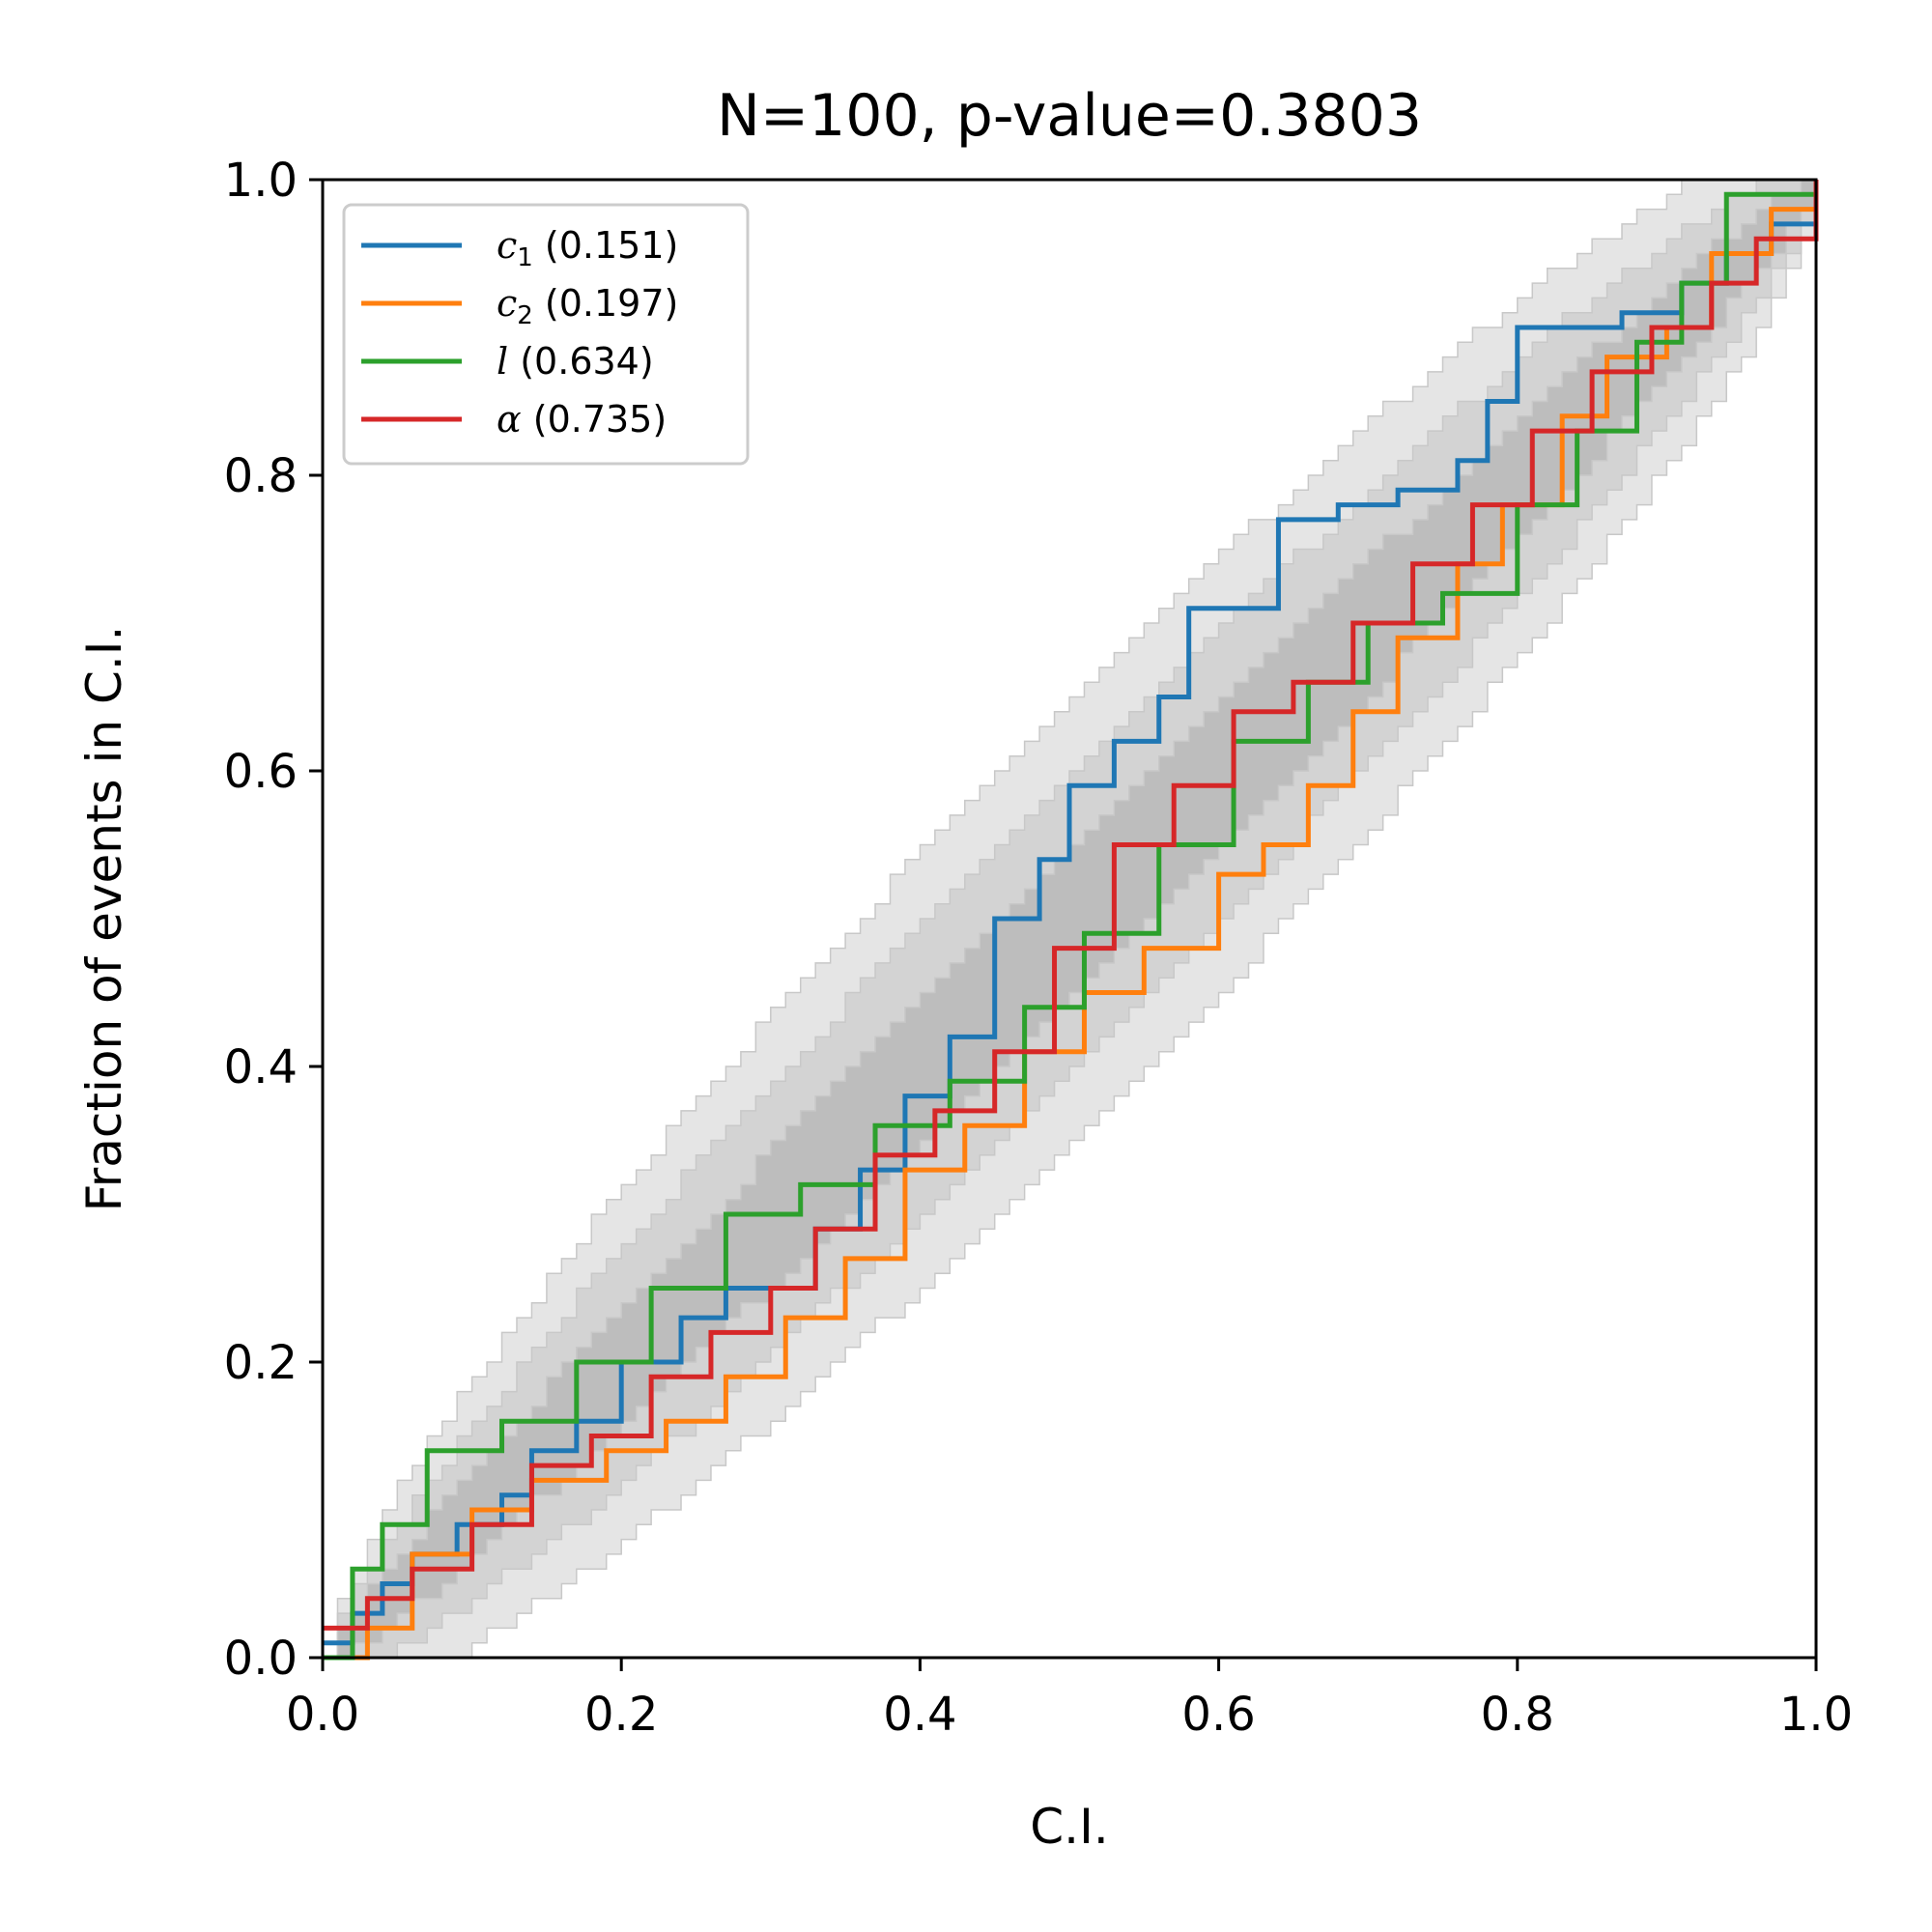  What do you see at coordinates (587, 248) in the screenshot?
I see `legend-label-c1: c1 (0.151)` at bounding box center [587, 248].